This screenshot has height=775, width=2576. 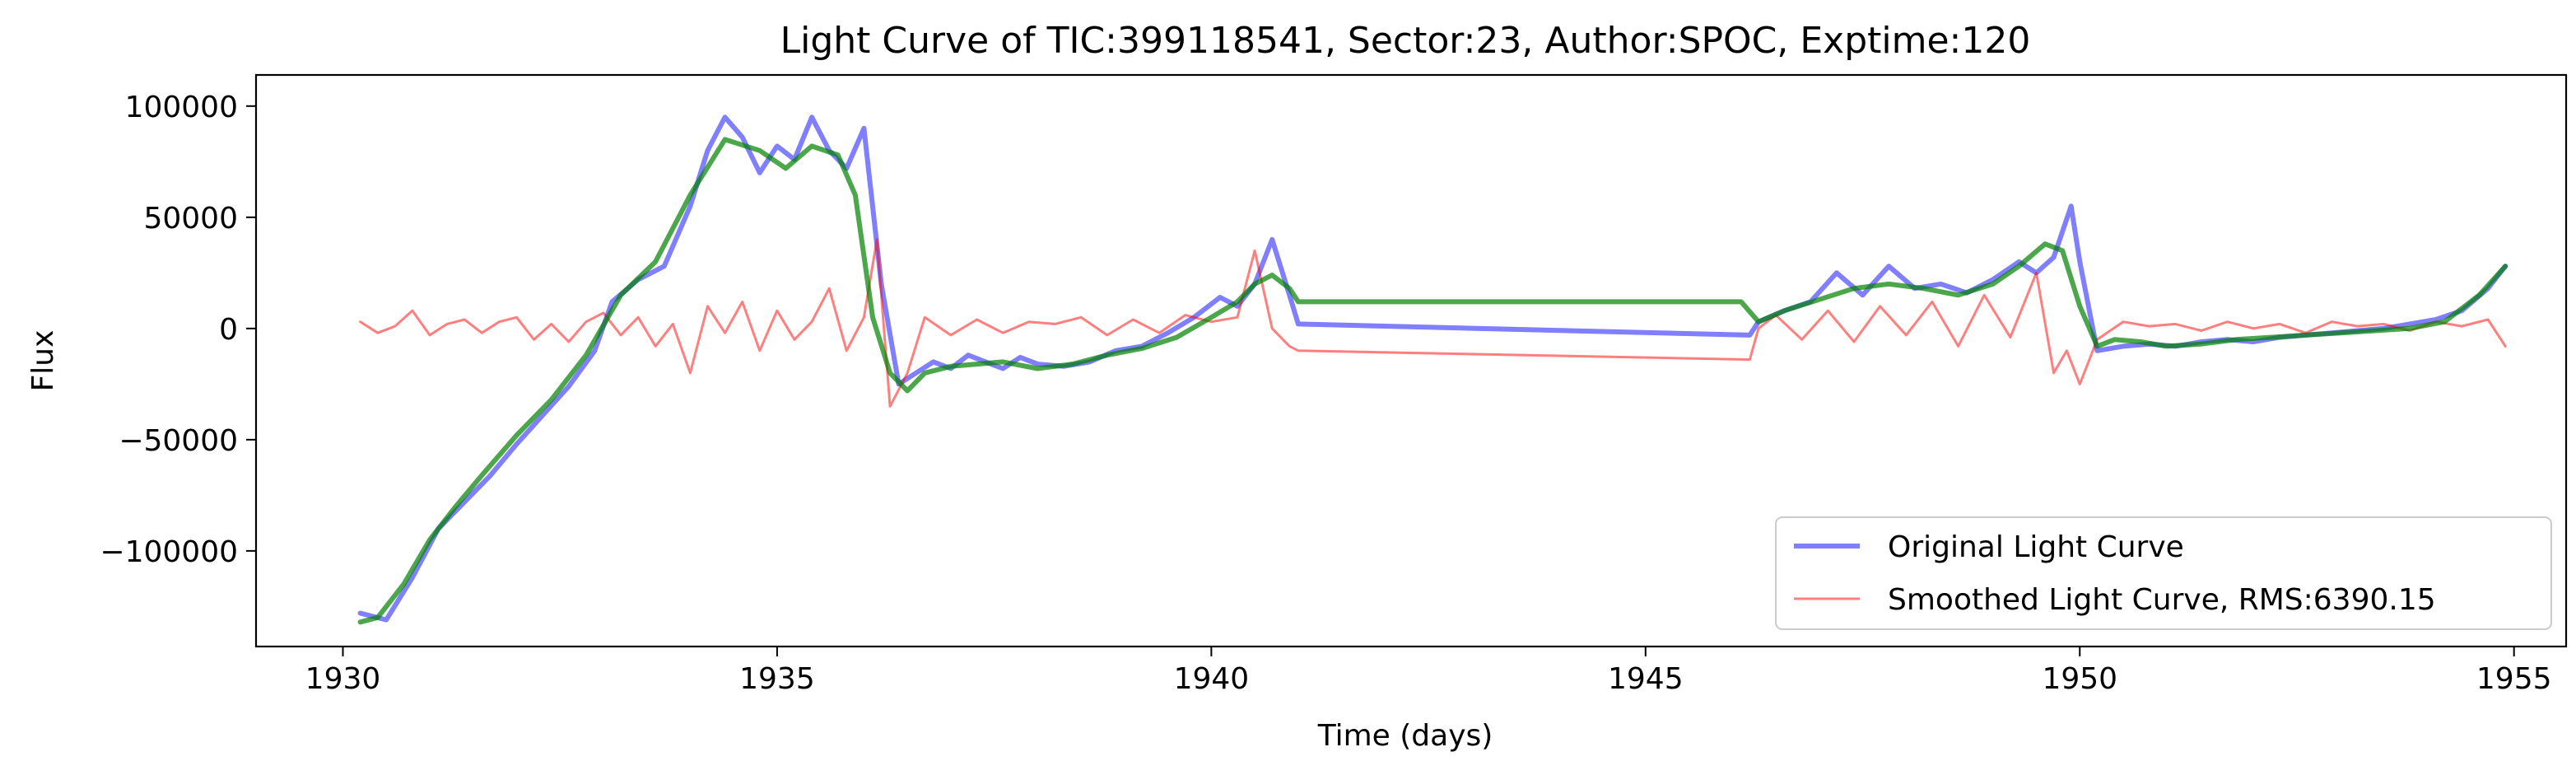 What do you see at coordinates (1428, 671) in the screenshot?
I see `x-axis: 1930 1935 1940 1945 1950 1955` at bounding box center [1428, 671].